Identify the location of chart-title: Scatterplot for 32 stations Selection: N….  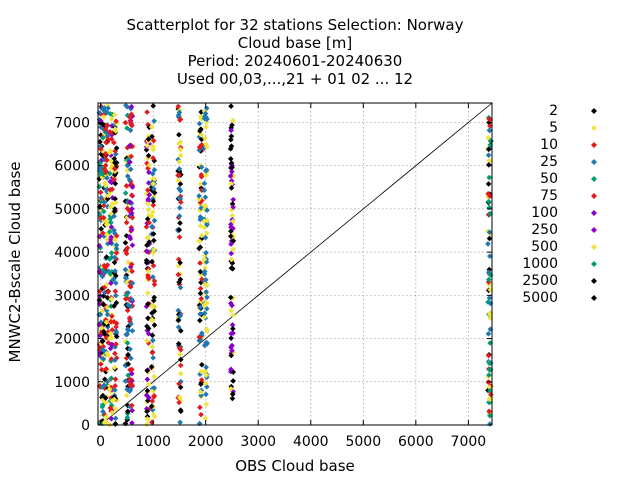
(295, 52).